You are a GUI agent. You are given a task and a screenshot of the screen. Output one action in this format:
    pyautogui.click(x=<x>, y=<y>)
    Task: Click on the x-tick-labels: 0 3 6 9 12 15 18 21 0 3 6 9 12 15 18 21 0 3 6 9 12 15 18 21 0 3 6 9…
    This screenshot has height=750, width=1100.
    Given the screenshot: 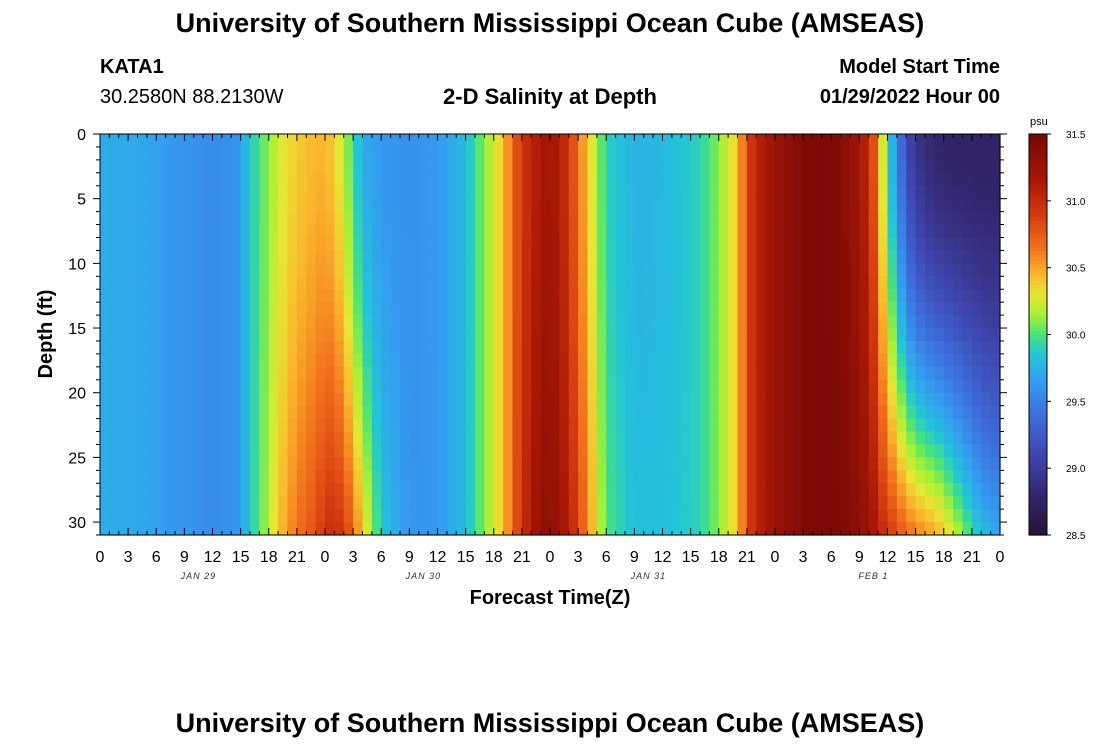 What is the action you would take?
    pyautogui.click(x=550, y=557)
    